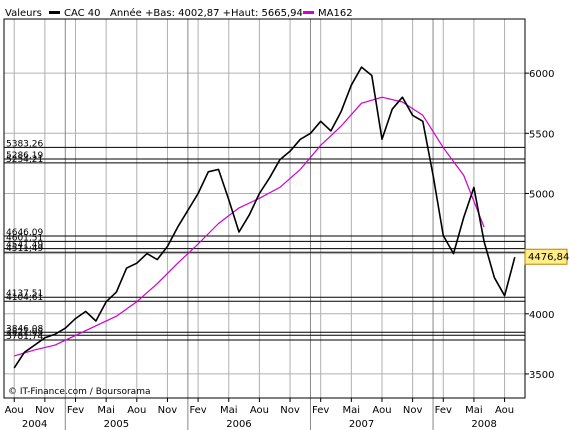 The image size is (570, 430). Describe the element at coordinates (54, 12) in the screenshot. I see `legend-main-swatch` at that location.